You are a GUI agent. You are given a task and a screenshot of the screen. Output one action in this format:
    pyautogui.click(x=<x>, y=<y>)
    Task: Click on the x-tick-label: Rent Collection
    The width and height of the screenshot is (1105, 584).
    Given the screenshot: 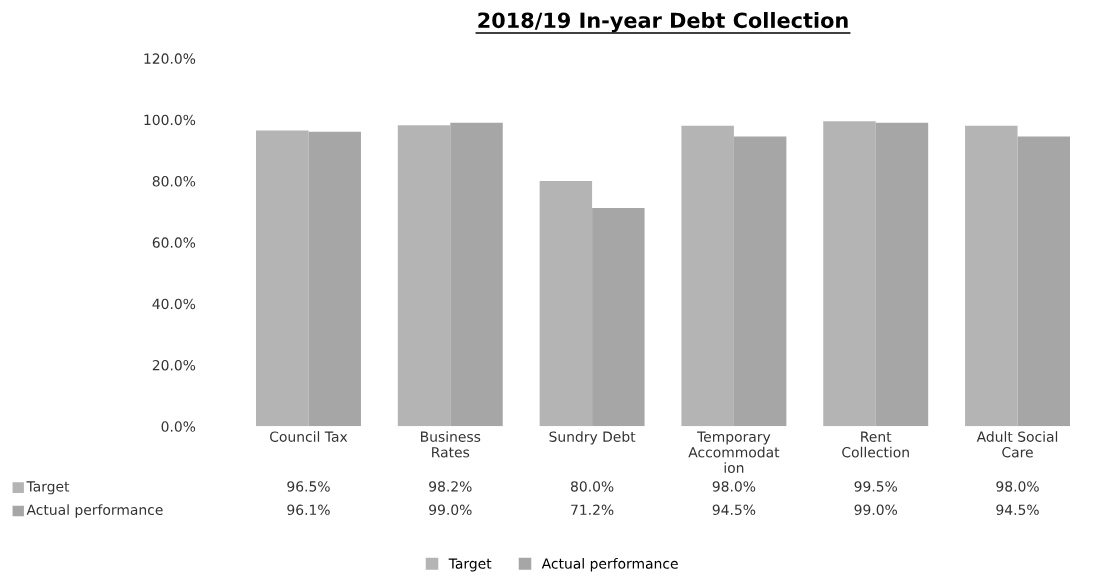 What is the action you would take?
    pyautogui.click(x=875, y=444)
    